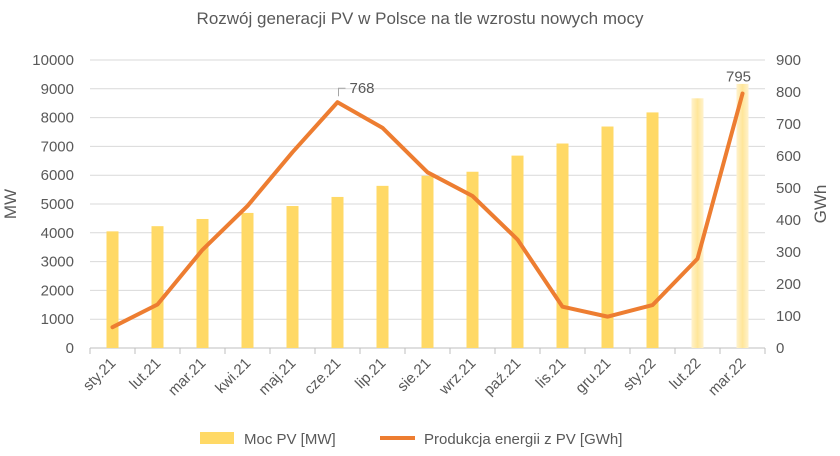 The width and height of the screenshot is (840, 456). I want to click on bar-sie.21, so click(427, 261).